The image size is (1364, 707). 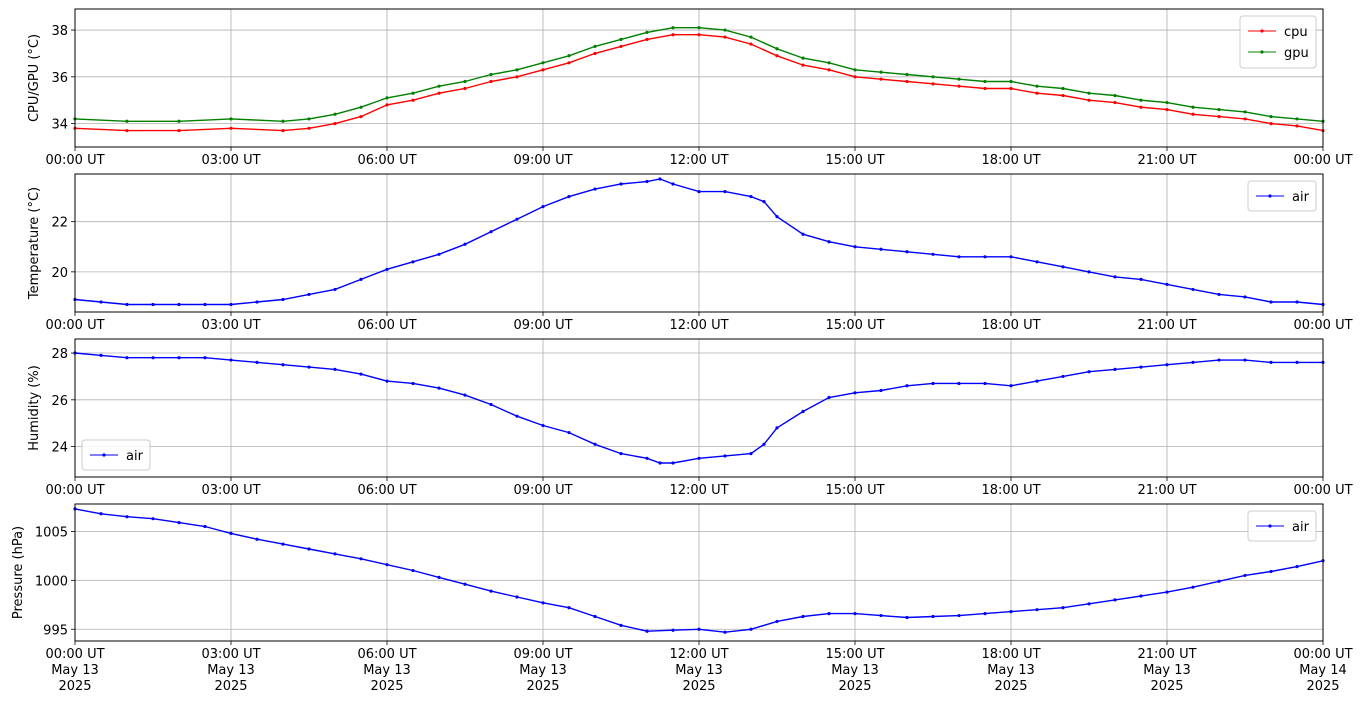 What do you see at coordinates (116, 455) in the screenshot?
I see `legend: air` at bounding box center [116, 455].